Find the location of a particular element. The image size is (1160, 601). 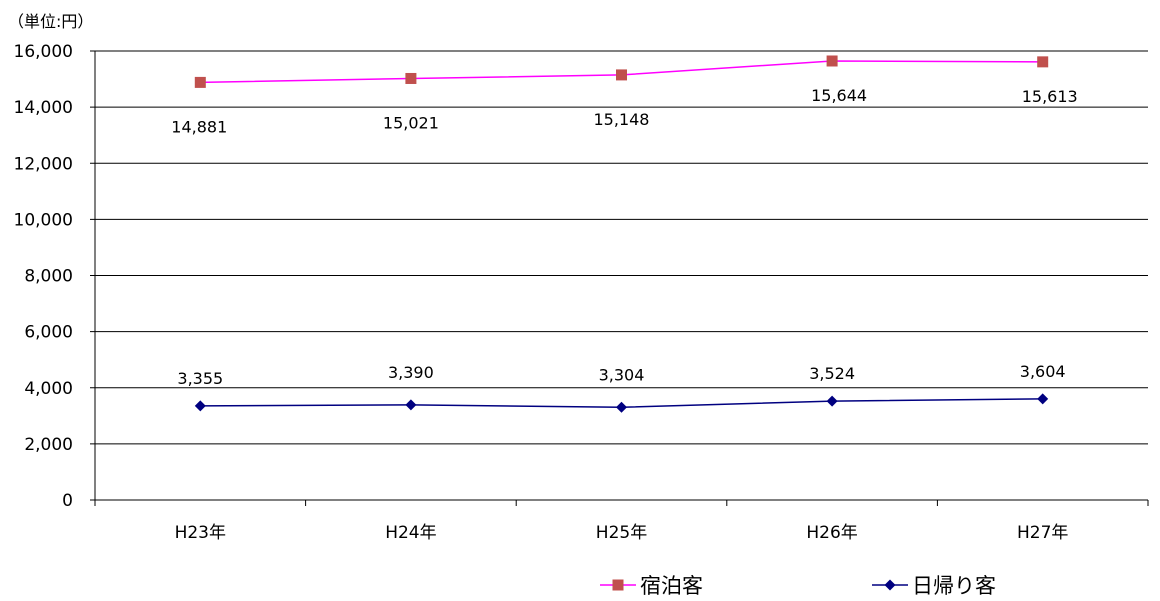

legend-marker-diamond is located at coordinates (890, 585).